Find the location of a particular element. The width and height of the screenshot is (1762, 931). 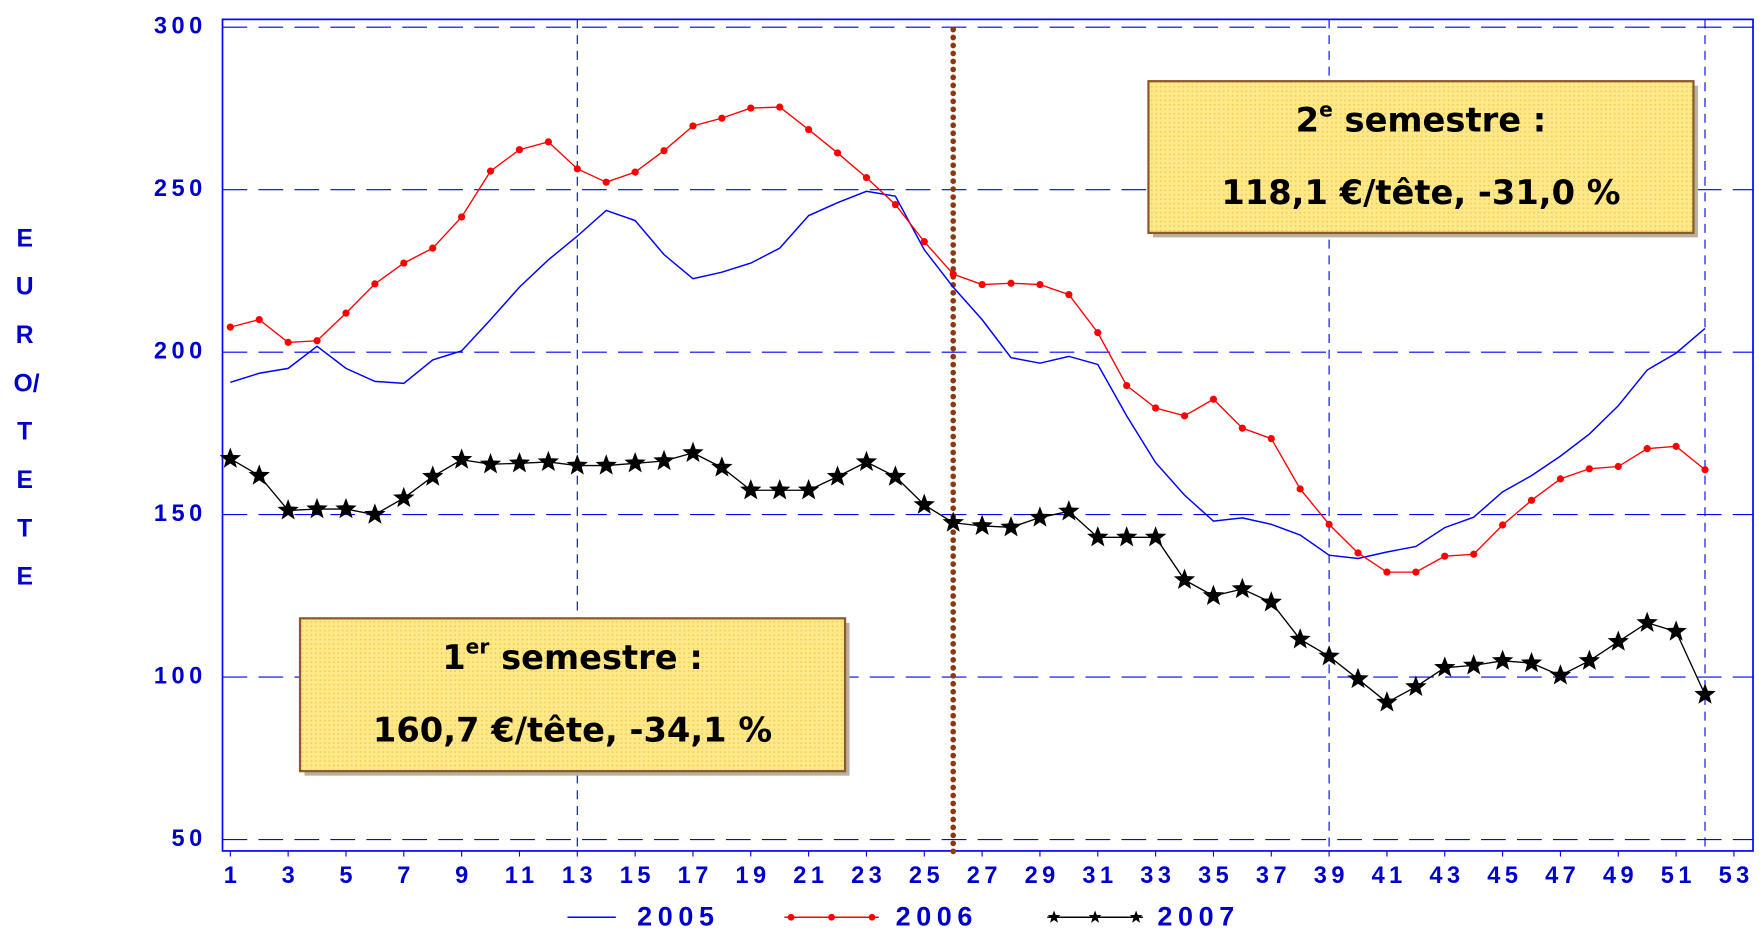

y-tick-label: 50 is located at coordinates (189, 838).